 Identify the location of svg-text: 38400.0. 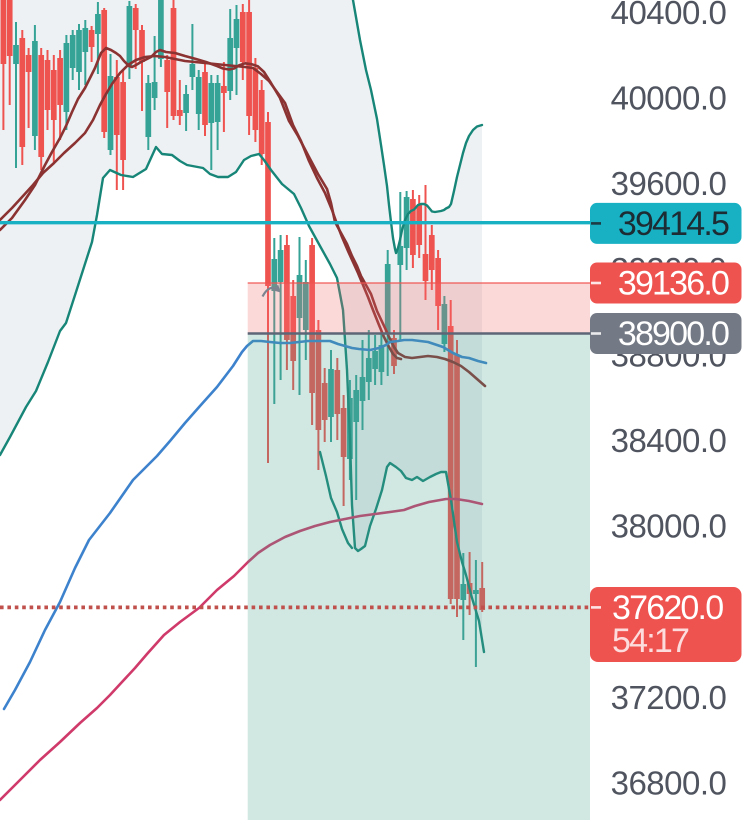
(669, 440).